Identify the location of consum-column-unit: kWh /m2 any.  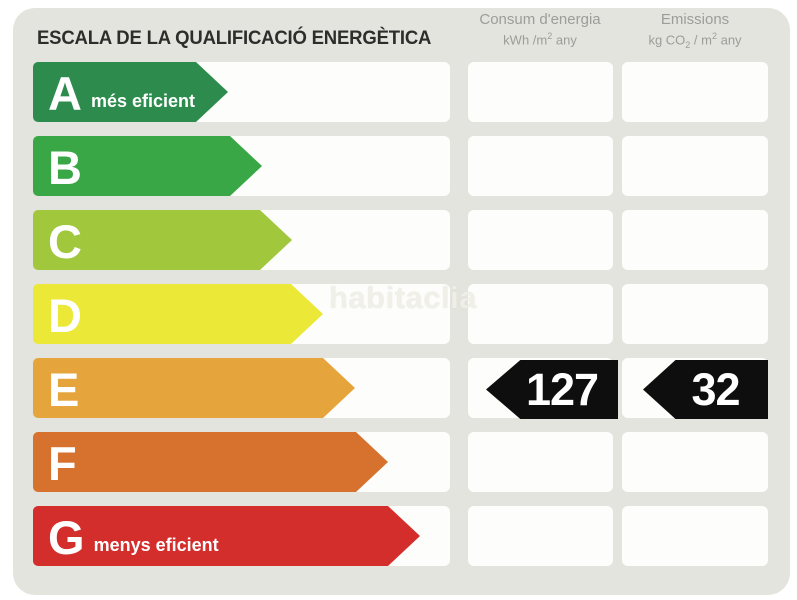
(540, 39).